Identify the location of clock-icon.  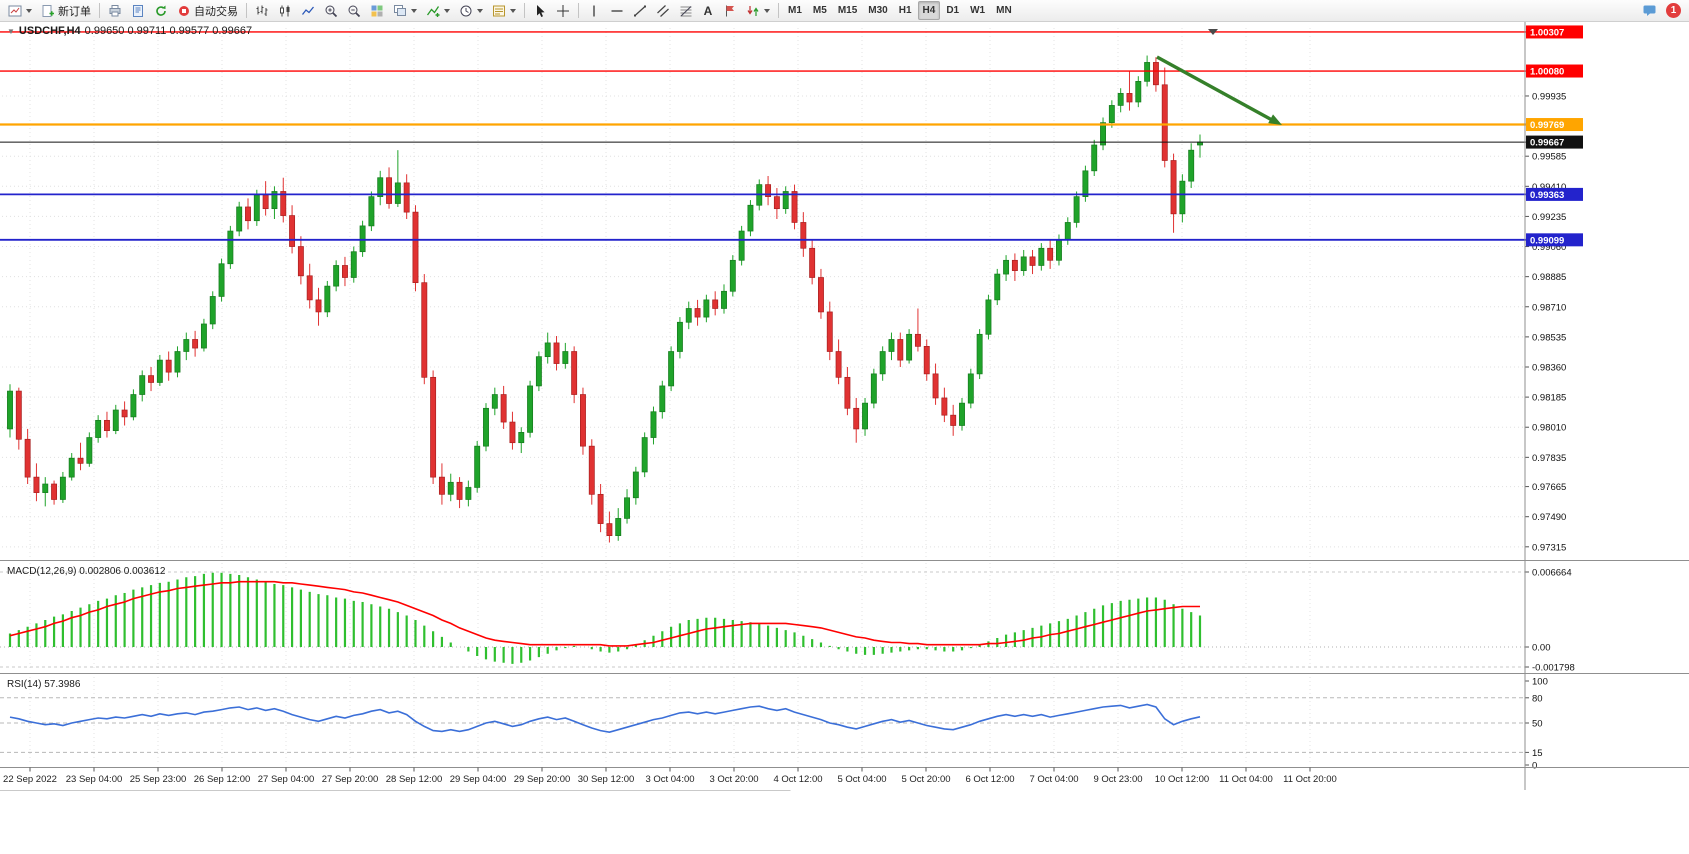
(466, 10).